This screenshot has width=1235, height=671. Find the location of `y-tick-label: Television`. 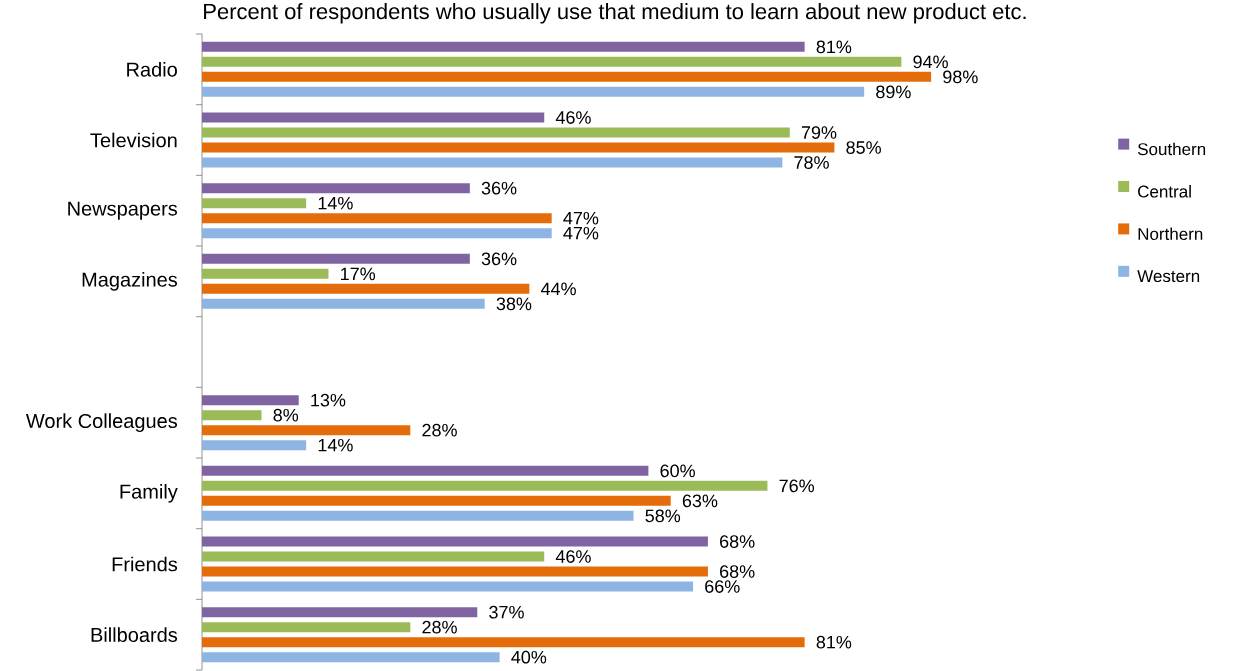

y-tick-label: Television is located at coordinates (133, 140).